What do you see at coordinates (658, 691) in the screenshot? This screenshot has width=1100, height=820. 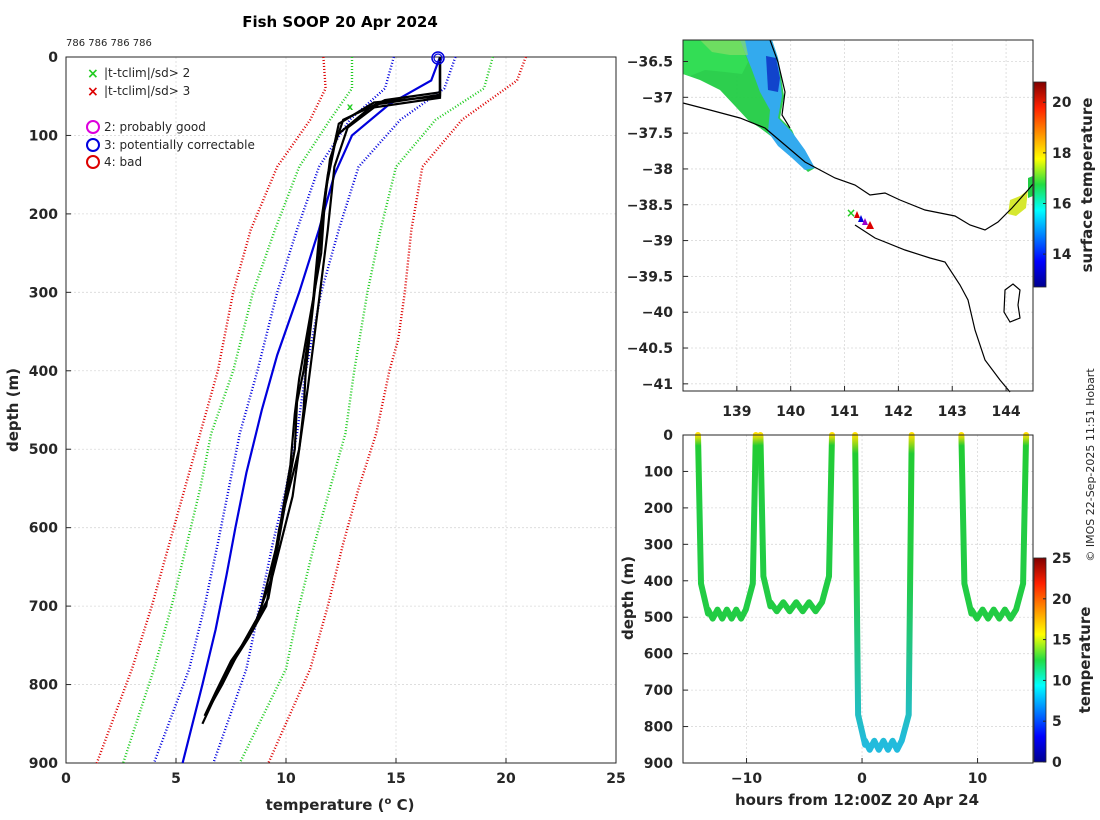 I see `y-tick-label: 700` at bounding box center [658, 691].